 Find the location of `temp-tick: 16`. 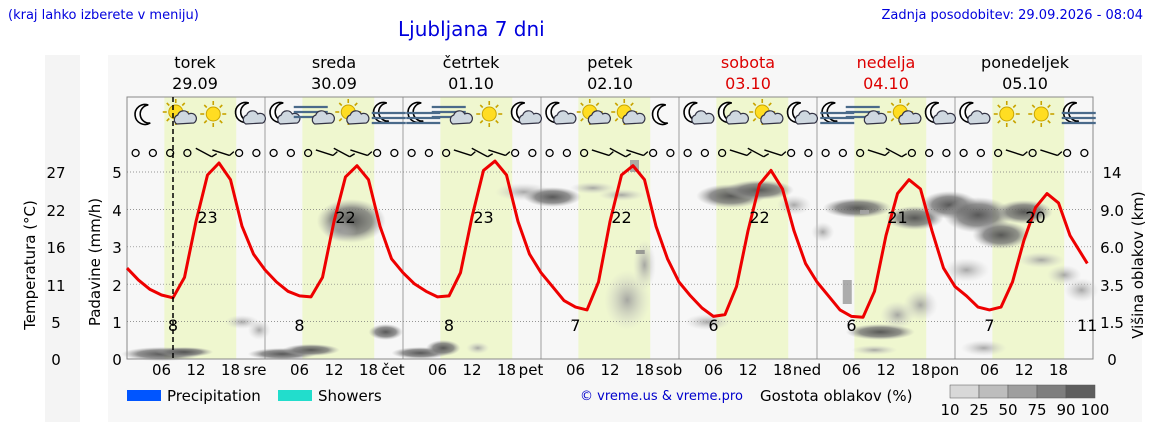

temp-tick: 16 is located at coordinates (55, 248).